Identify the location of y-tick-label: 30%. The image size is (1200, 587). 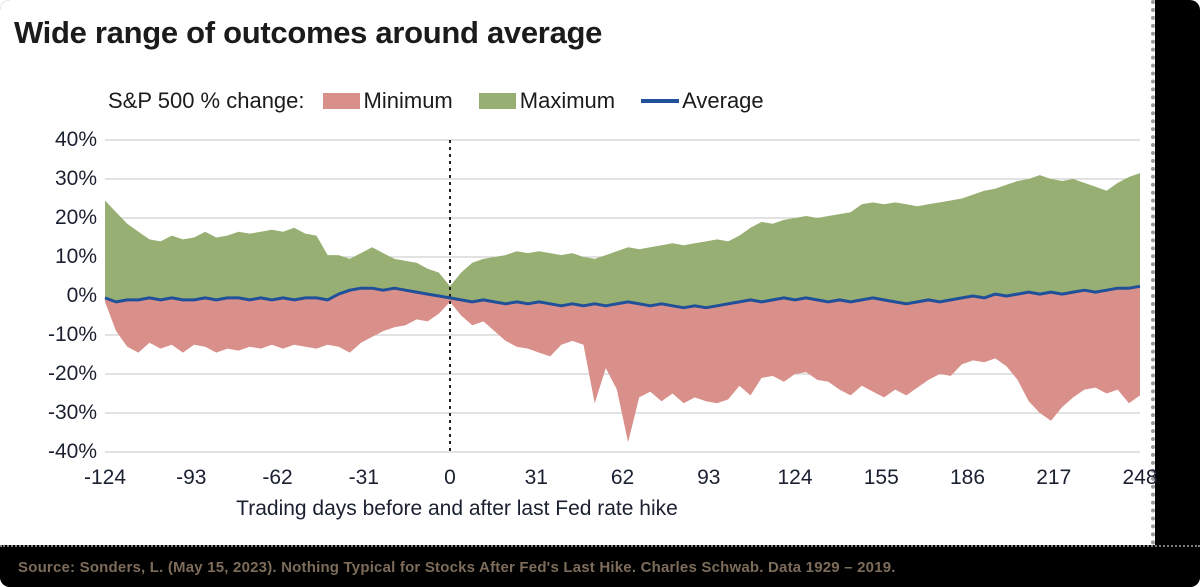
(75, 178).